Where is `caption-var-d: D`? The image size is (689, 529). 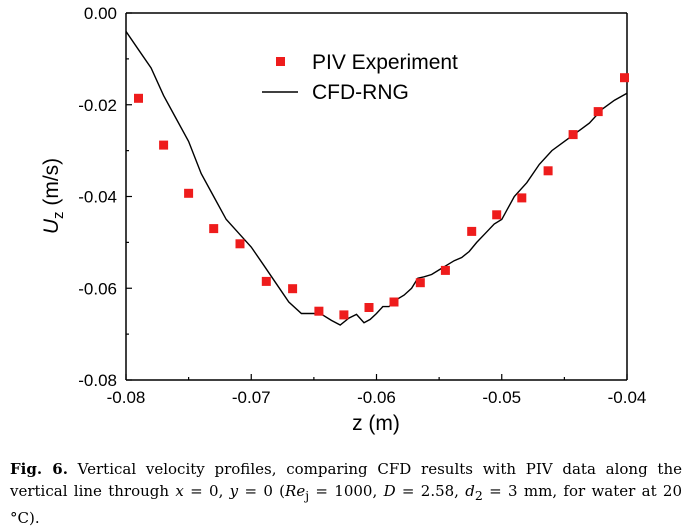 caption-var-d: D is located at coordinates (389, 491).